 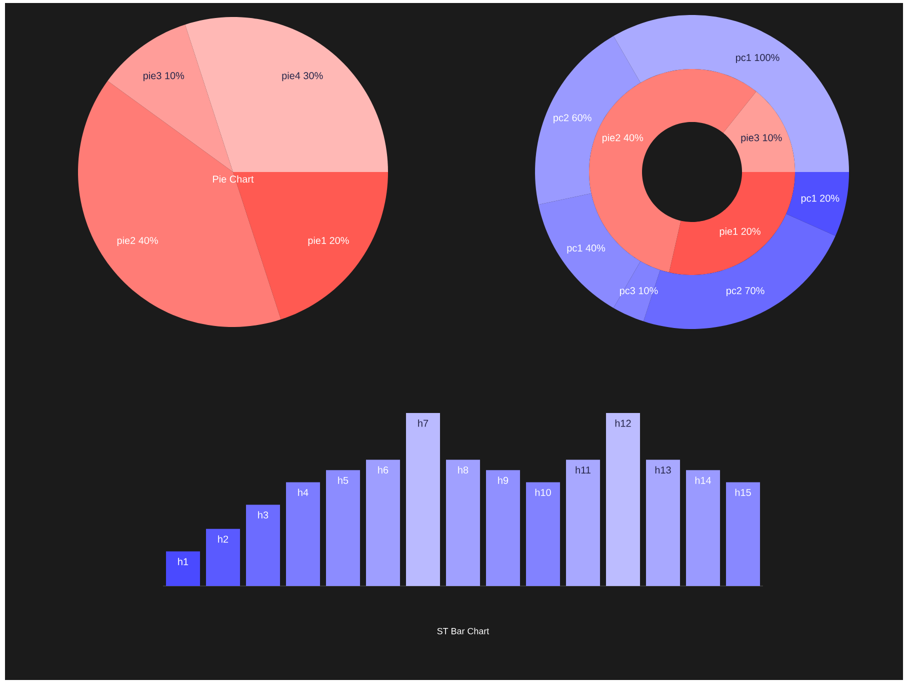 I want to click on data-label: 60%, so click(x=582, y=118).